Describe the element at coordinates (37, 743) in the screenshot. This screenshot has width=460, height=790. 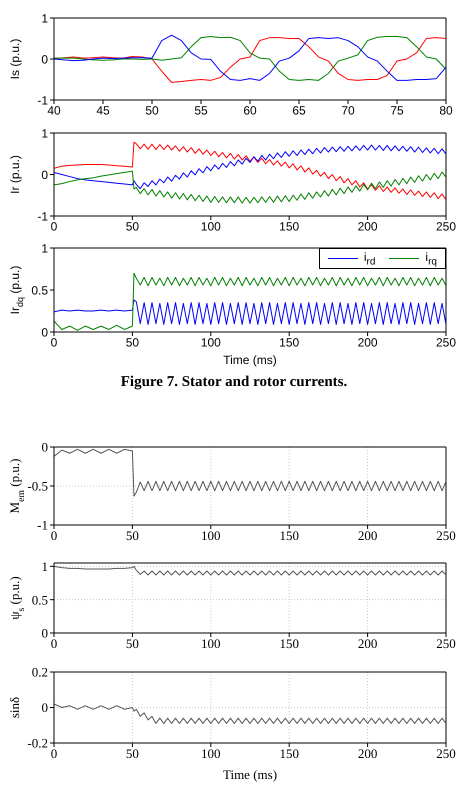
I see `y-tick-label: -0.2` at that location.